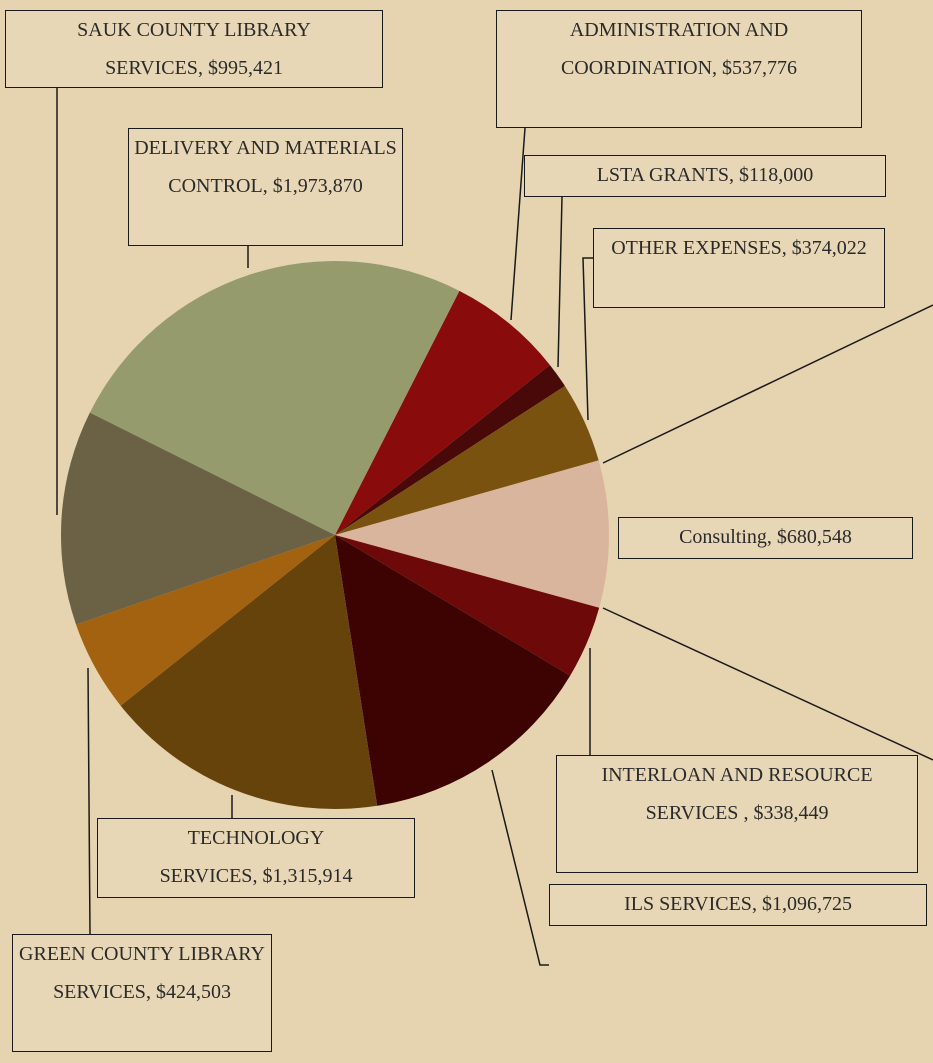 This screenshot has width=933, height=1063. I want to click on label-value: $118,000, so click(776, 175).